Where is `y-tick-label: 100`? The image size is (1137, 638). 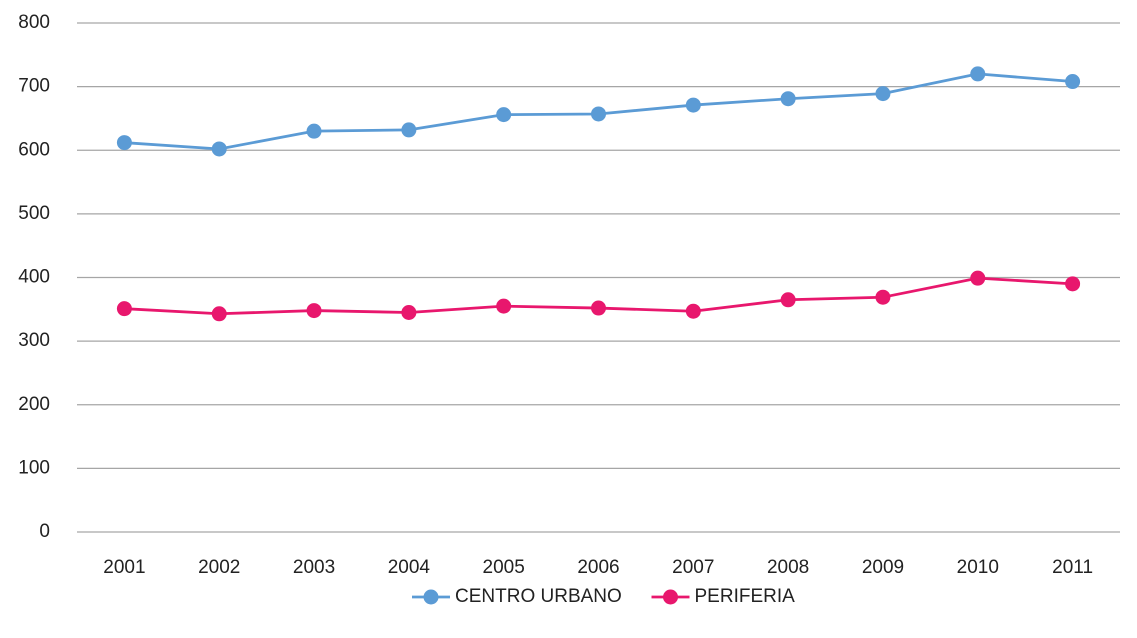
y-tick-label: 100 is located at coordinates (34, 467).